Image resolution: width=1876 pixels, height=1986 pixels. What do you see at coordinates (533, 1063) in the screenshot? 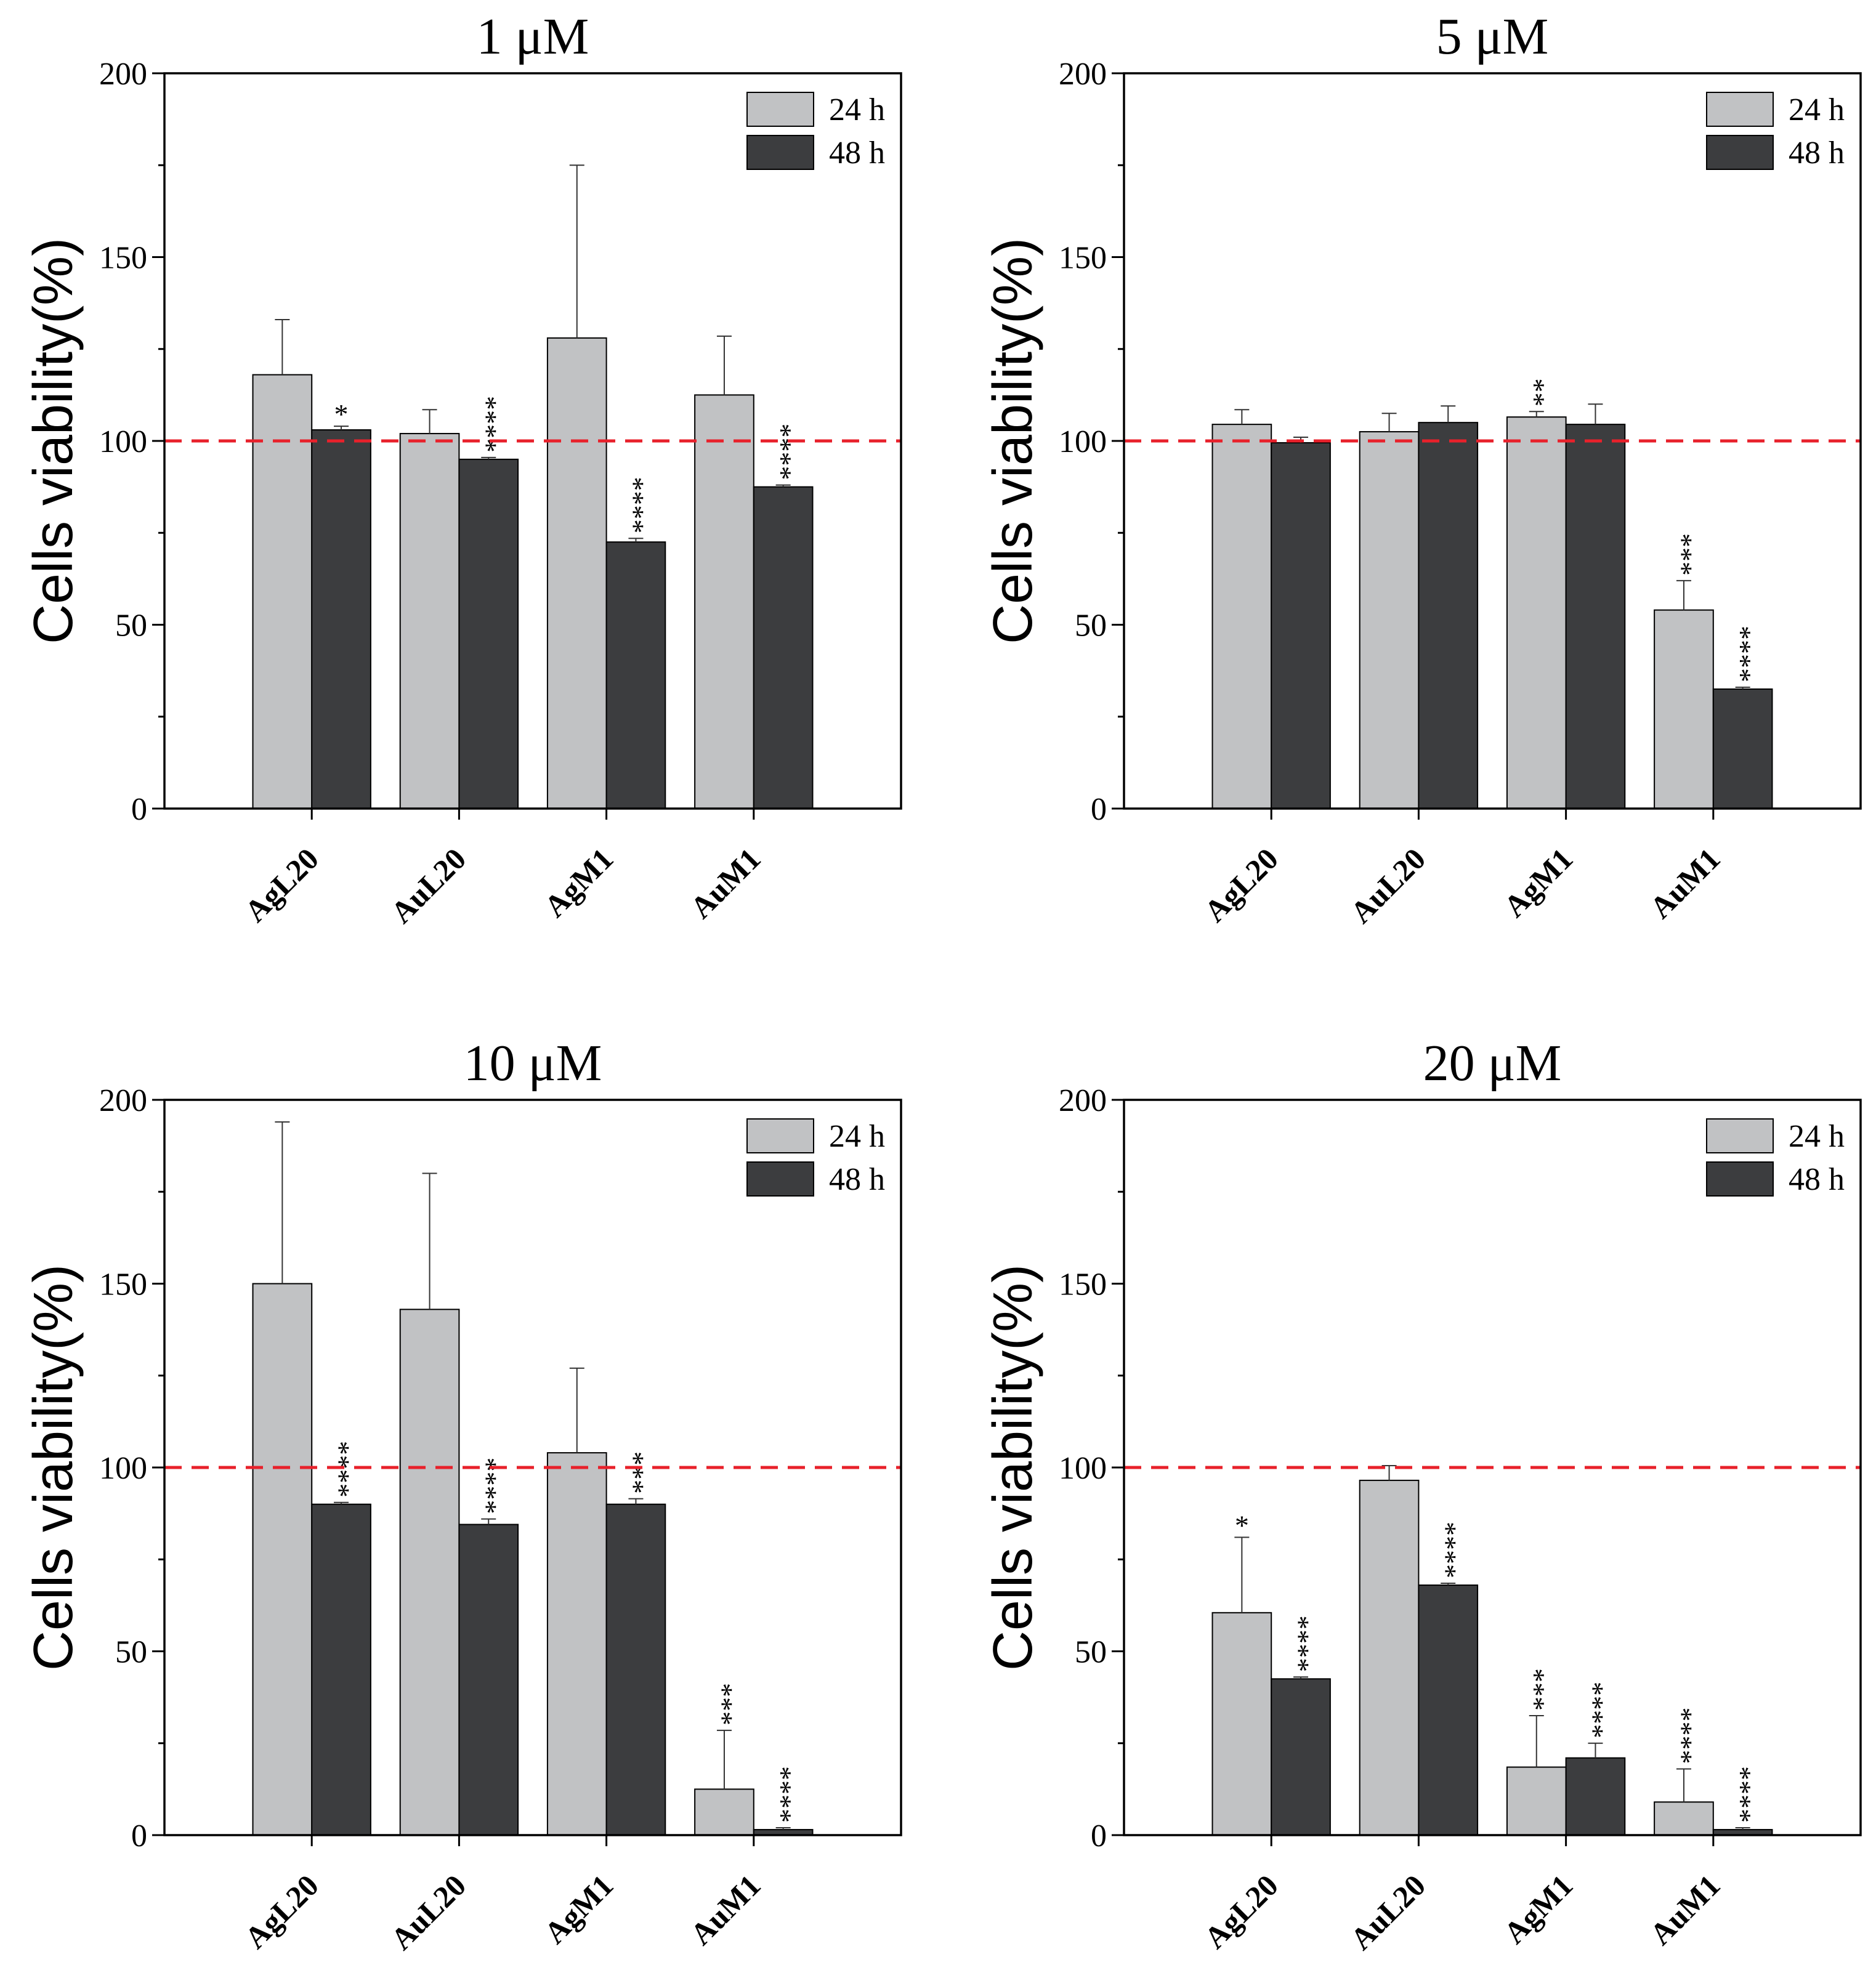
I see `chart-title: 10 μM` at bounding box center [533, 1063].